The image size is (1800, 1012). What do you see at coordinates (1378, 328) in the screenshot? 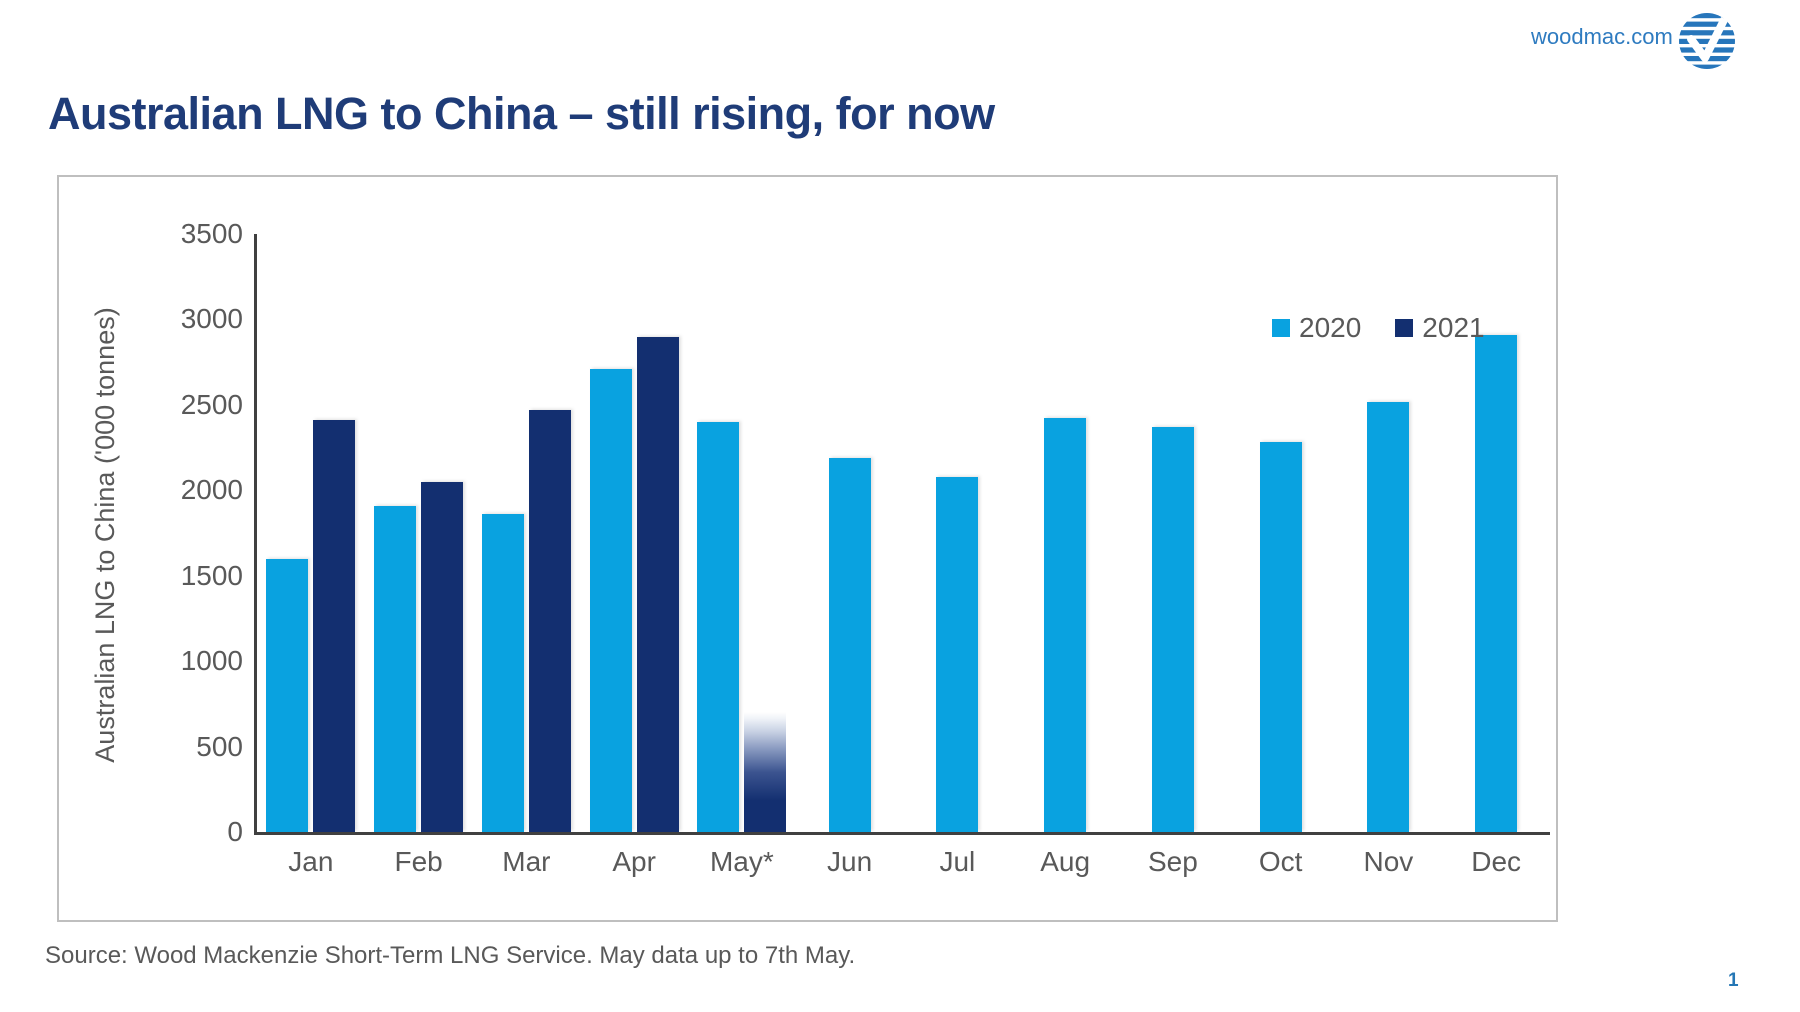
I see `chart-legend: 2020 2021` at bounding box center [1378, 328].